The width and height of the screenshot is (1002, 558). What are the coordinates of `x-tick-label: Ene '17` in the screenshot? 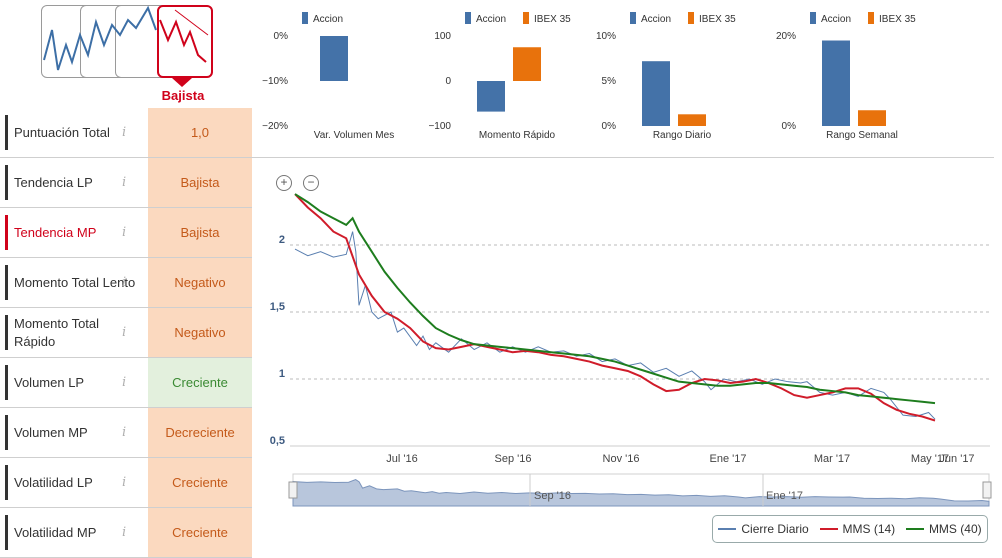 It's located at (728, 459).